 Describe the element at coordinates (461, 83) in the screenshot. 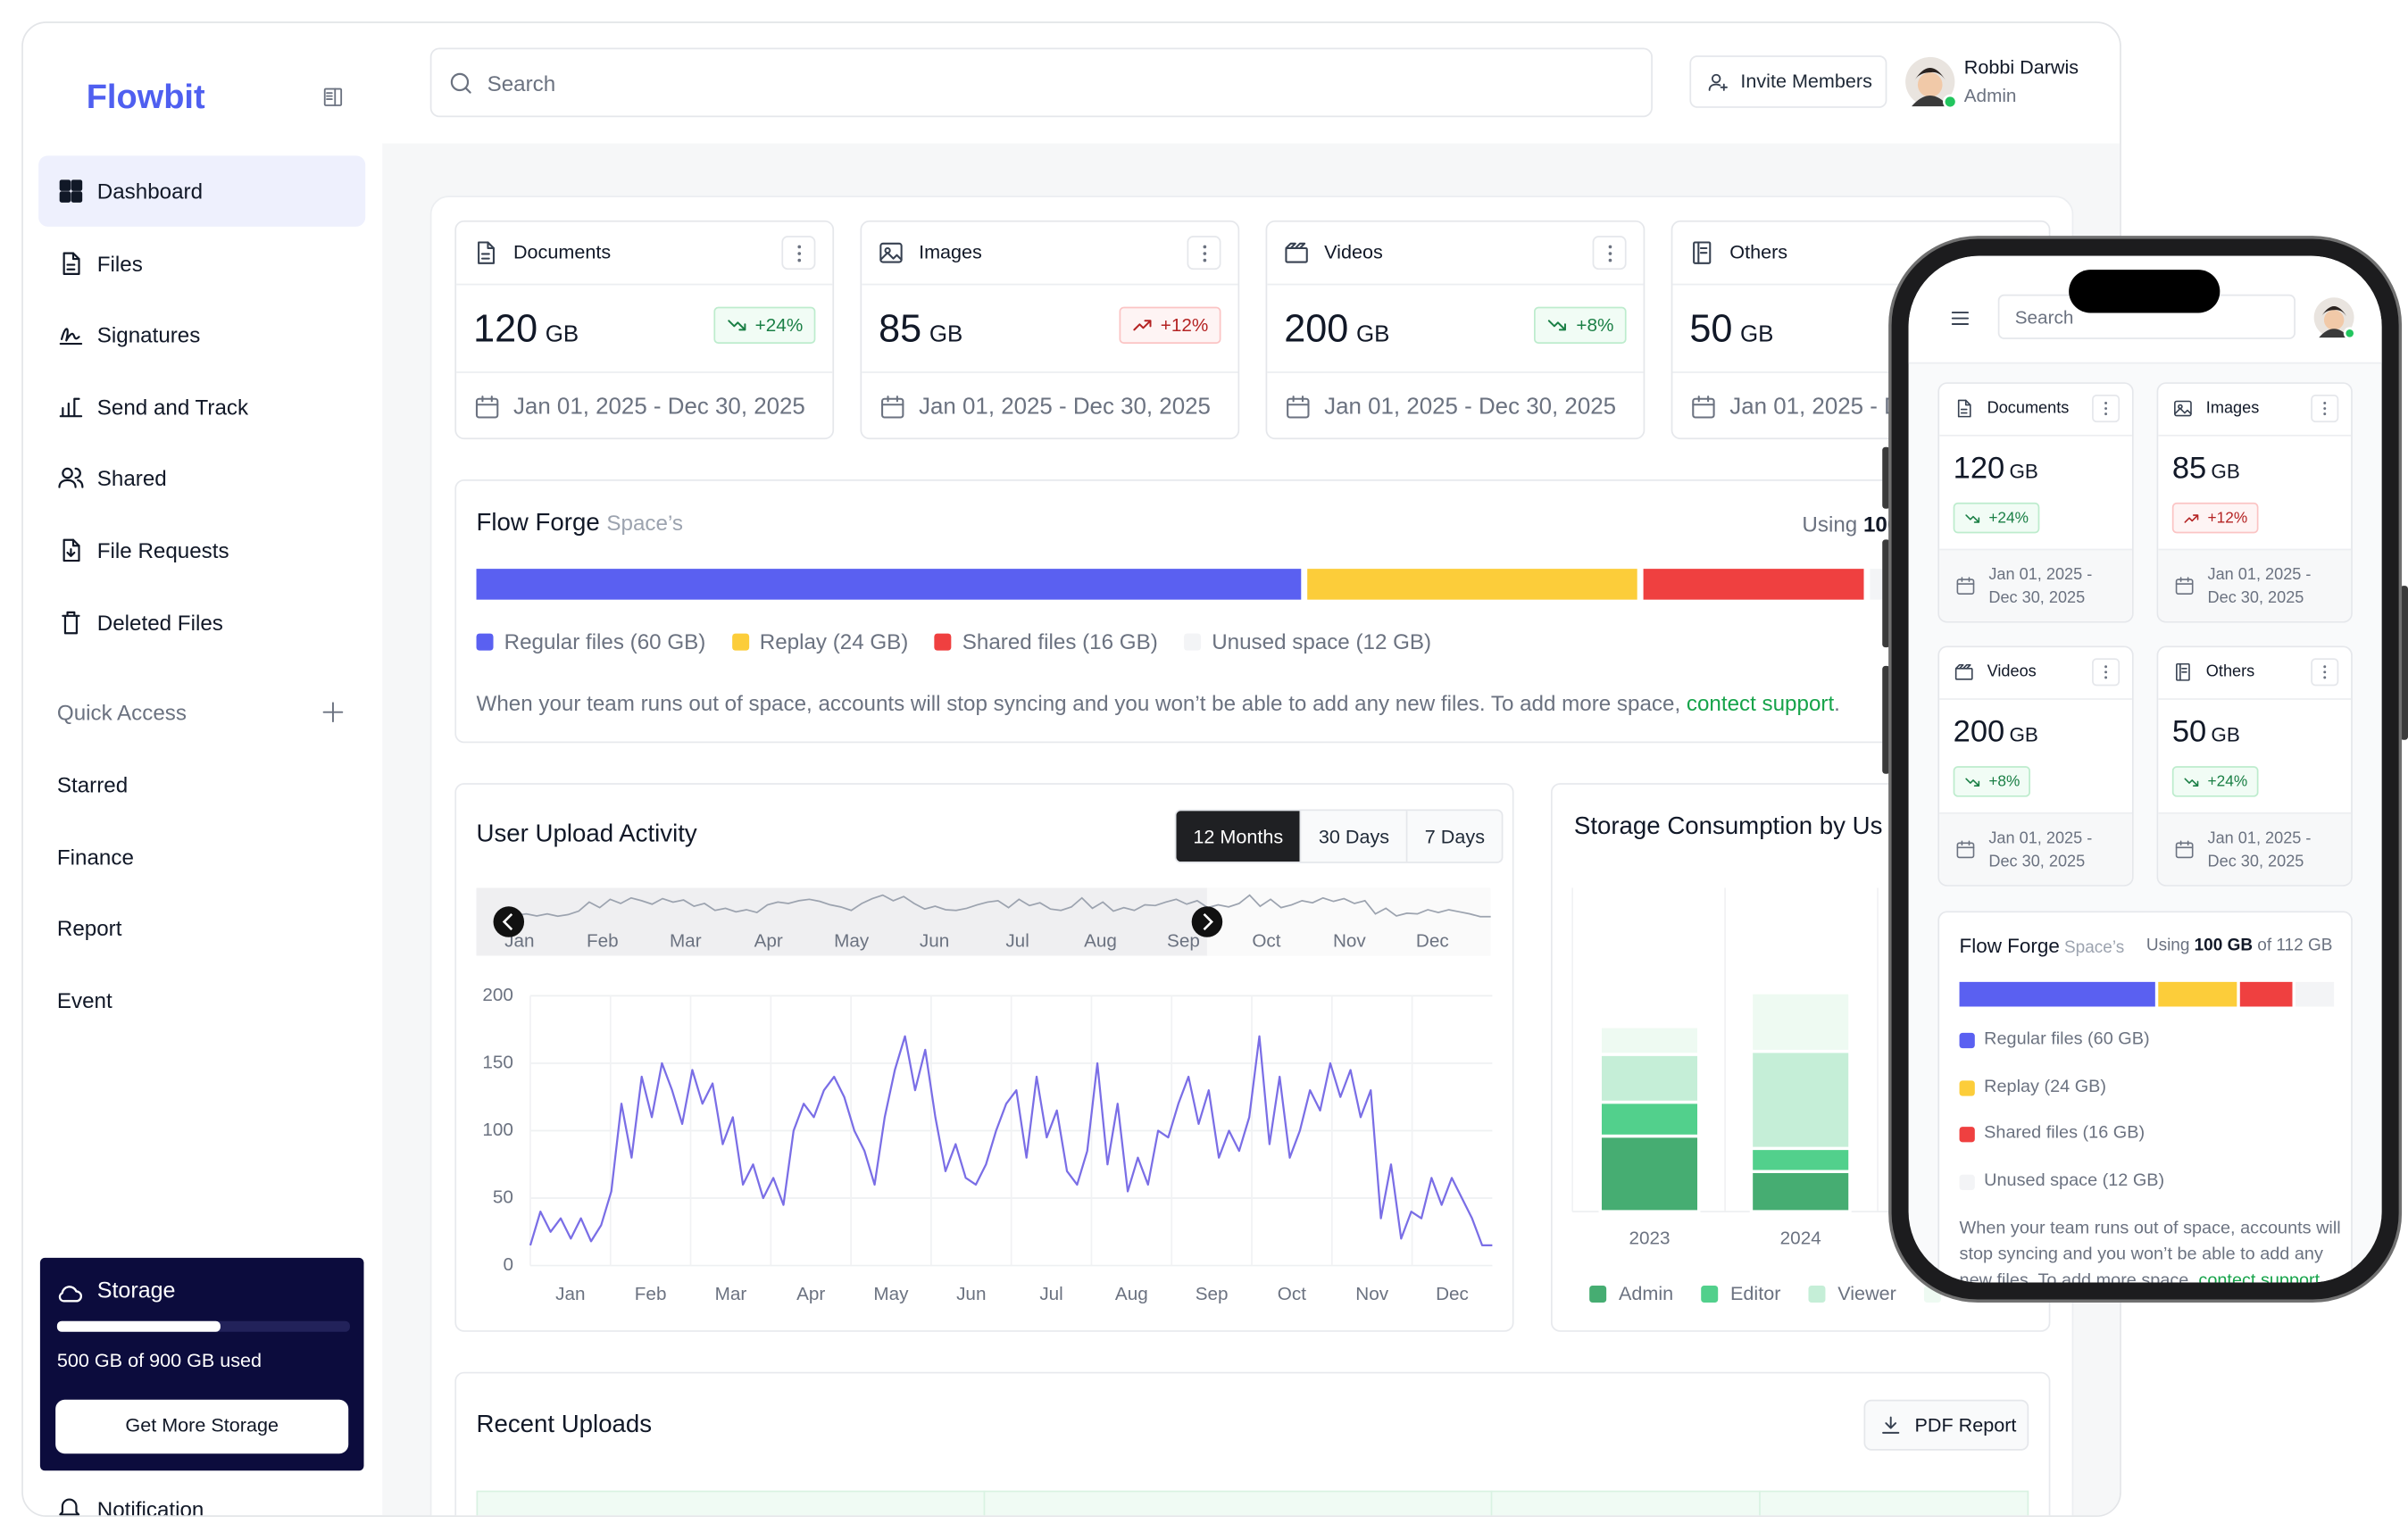

I see `search-icon` at that location.